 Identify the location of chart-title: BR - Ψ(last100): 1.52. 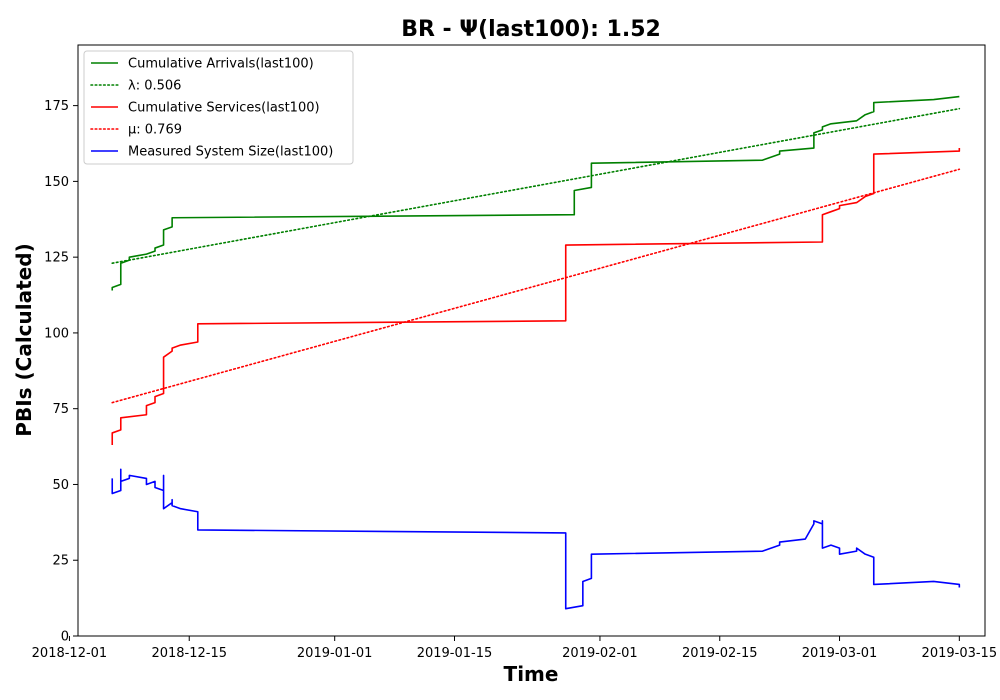
(531, 29).